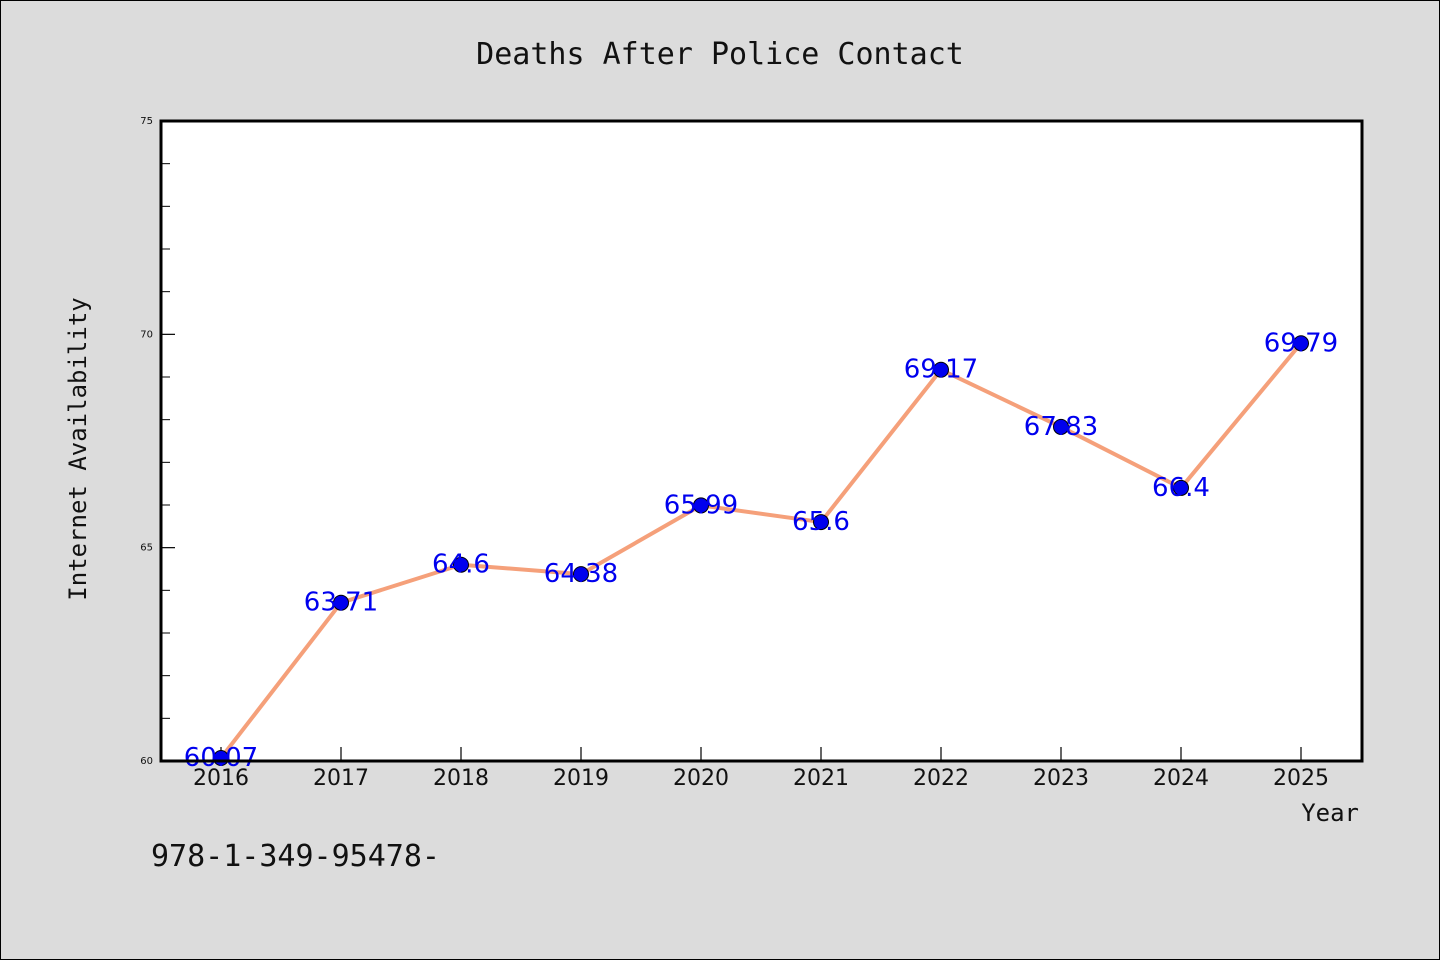 This screenshot has width=1440, height=960. What do you see at coordinates (701, 778) in the screenshot?
I see `x-tick-label: 2020` at bounding box center [701, 778].